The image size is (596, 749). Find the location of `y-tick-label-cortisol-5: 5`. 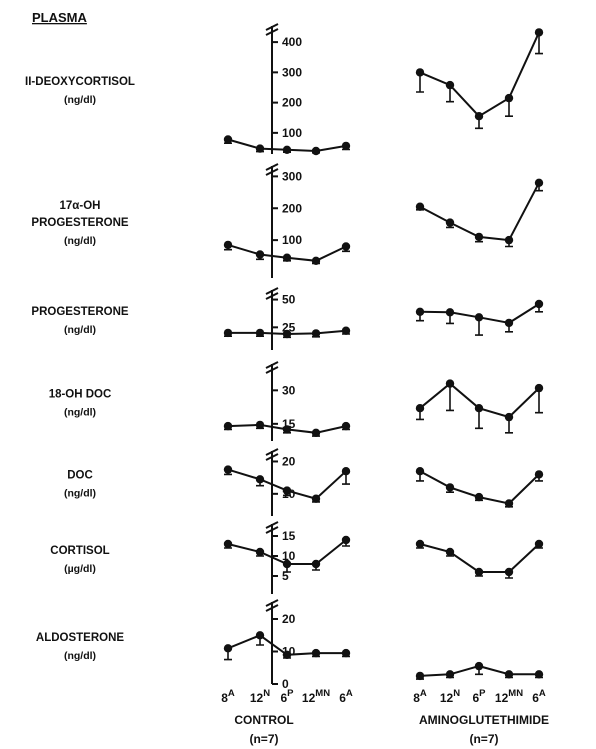

y-tick-label-cortisol-5: 5 is located at coordinates (285, 576).